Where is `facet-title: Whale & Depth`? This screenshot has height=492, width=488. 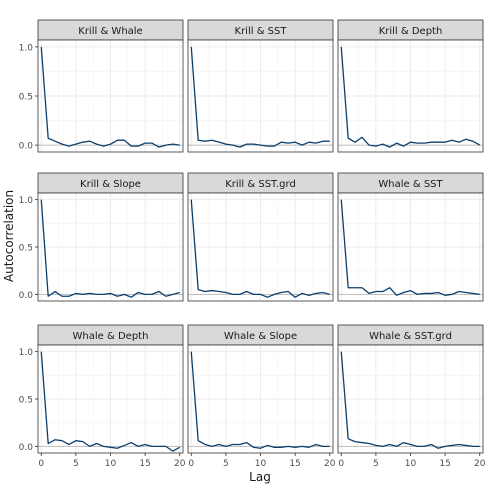 facet-title: Whale & Depth is located at coordinates (111, 336).